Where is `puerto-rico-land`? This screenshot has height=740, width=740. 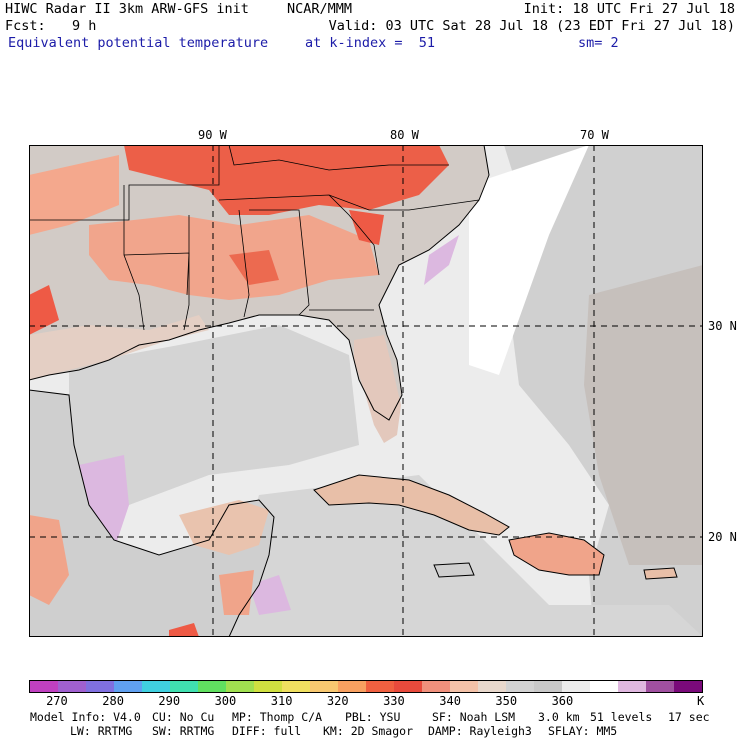 puerto-rico-land is located at coordinates (660, 573).